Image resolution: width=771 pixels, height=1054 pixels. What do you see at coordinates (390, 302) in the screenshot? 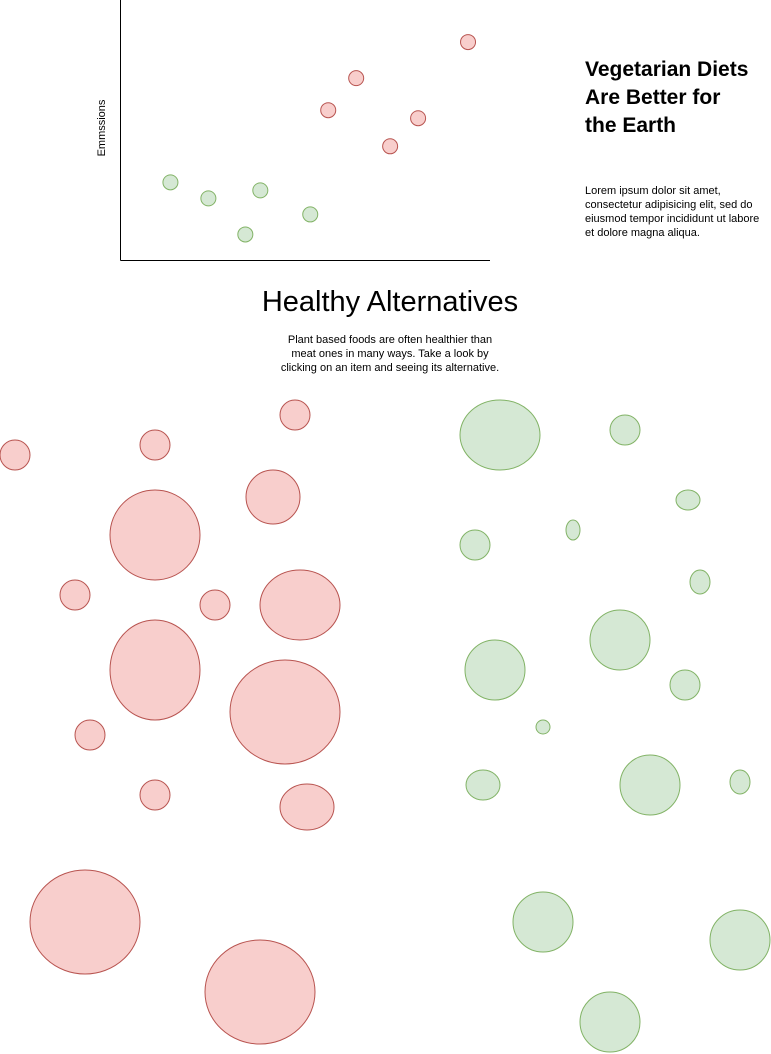
I see `section-title: Healthy Alternatives` at bounding box center [390, 302].